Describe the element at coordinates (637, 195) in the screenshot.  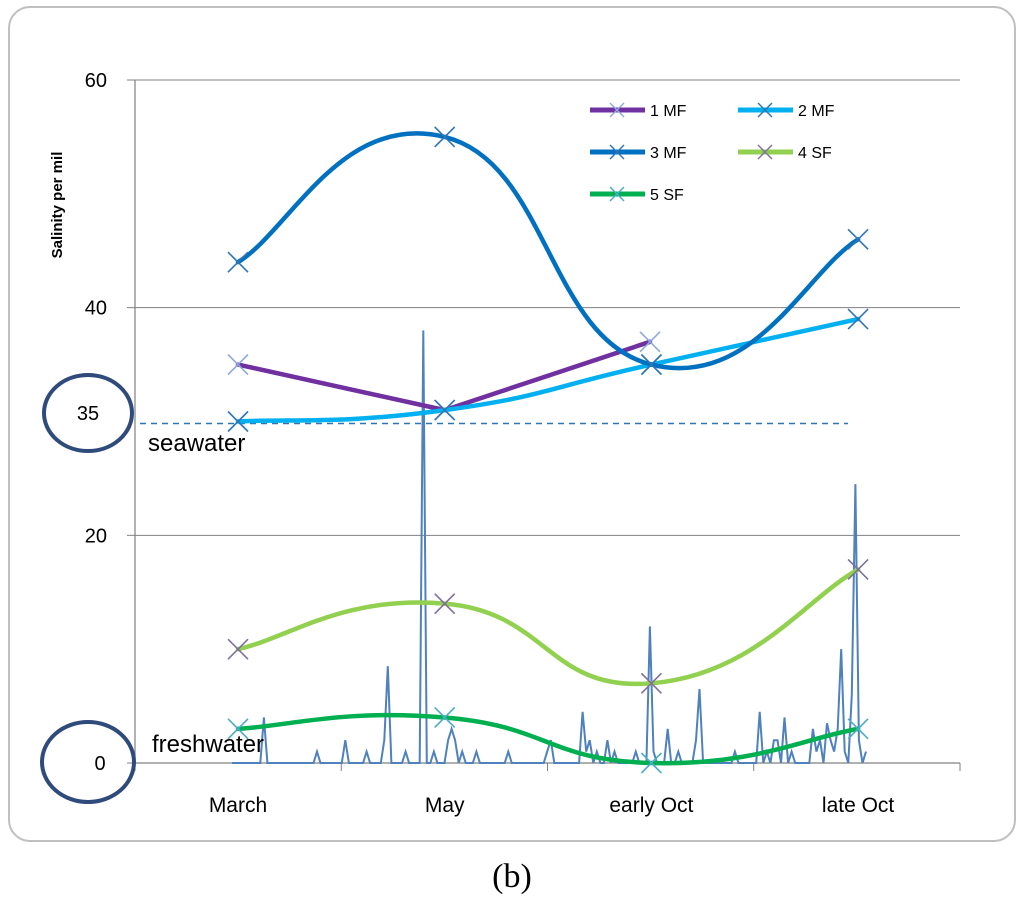
I see `legend-item: 5 SF` at that location.